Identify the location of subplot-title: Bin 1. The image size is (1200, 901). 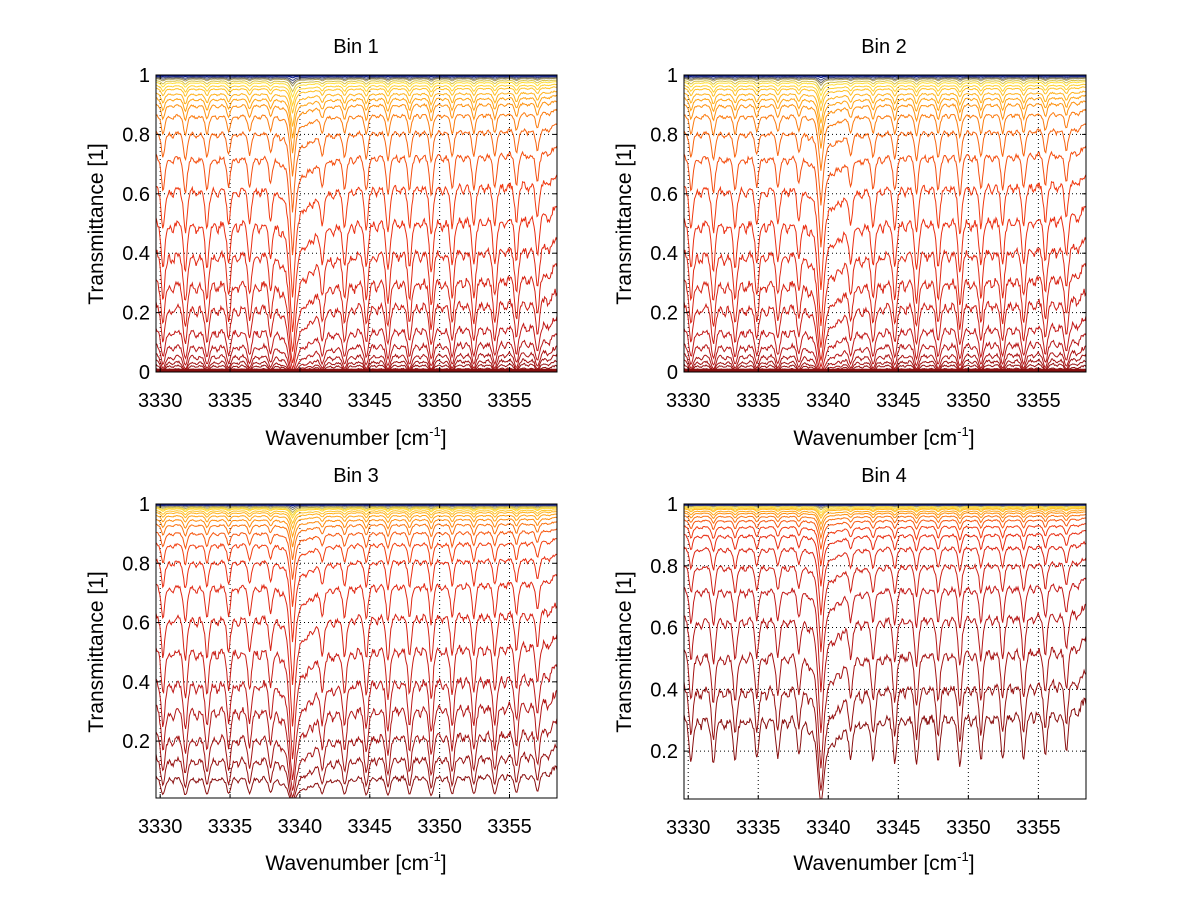
(356, 47).